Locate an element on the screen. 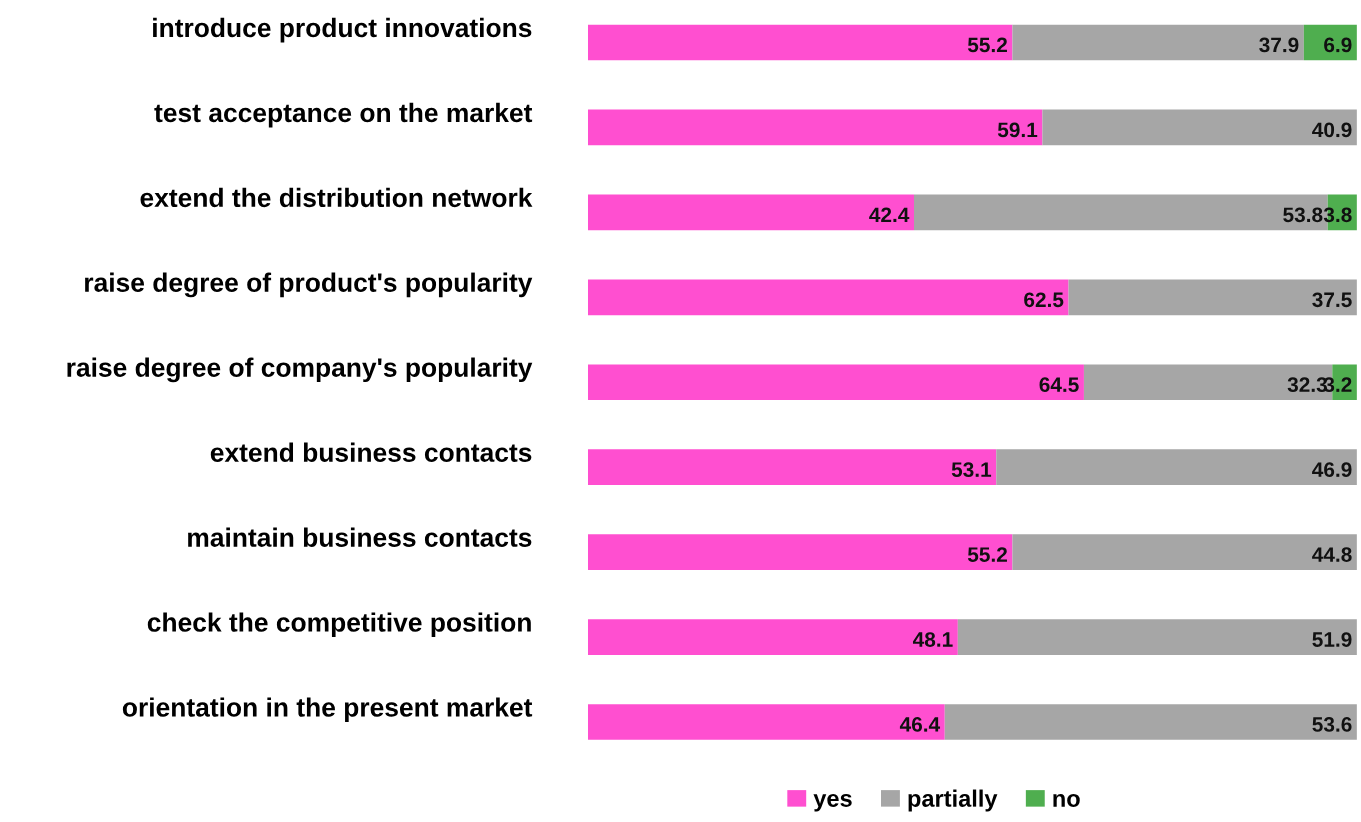  y-tick-label: raise degree of company's popularity is located at coordinates (300, 370).